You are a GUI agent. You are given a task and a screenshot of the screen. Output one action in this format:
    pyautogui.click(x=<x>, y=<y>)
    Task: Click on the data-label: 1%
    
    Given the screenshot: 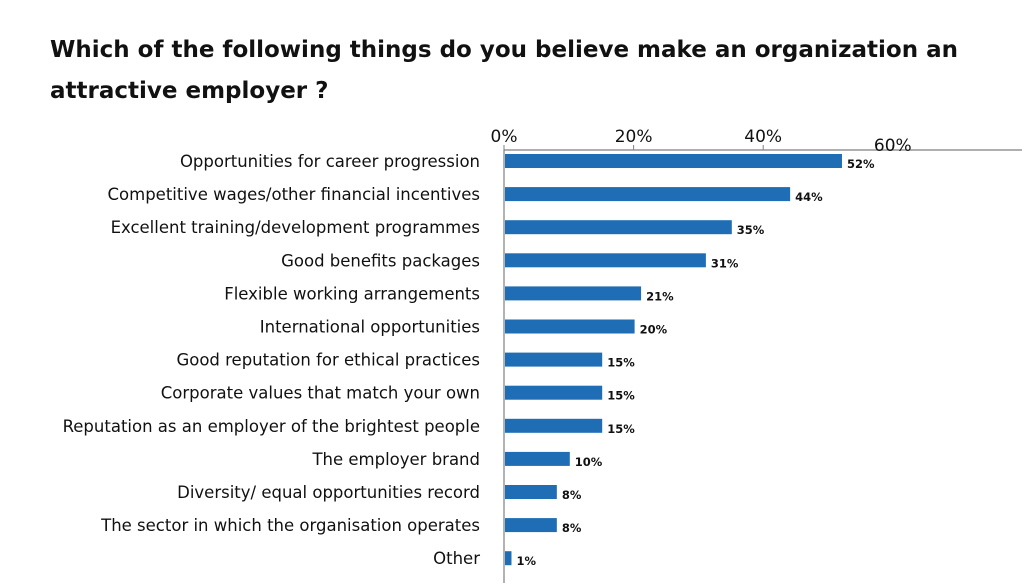 What is the action you would take?
    pyautogui.click(x=526, y=561)
    